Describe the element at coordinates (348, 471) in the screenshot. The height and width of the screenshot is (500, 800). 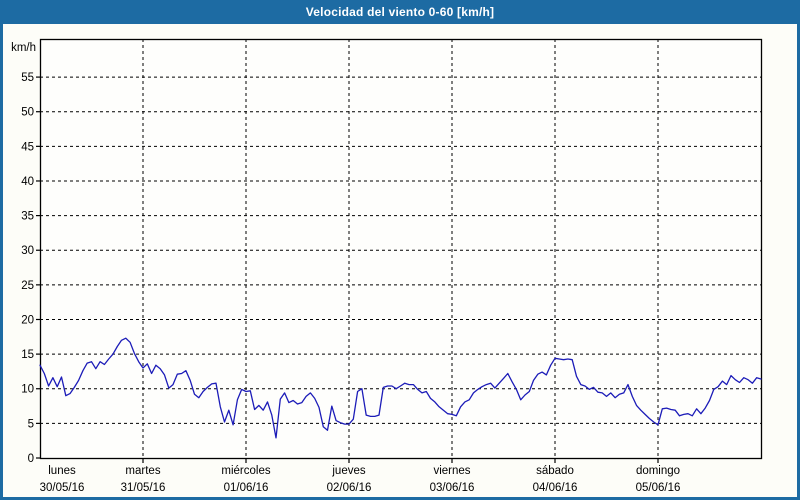
I see `day-name-label: jueves` at that location.